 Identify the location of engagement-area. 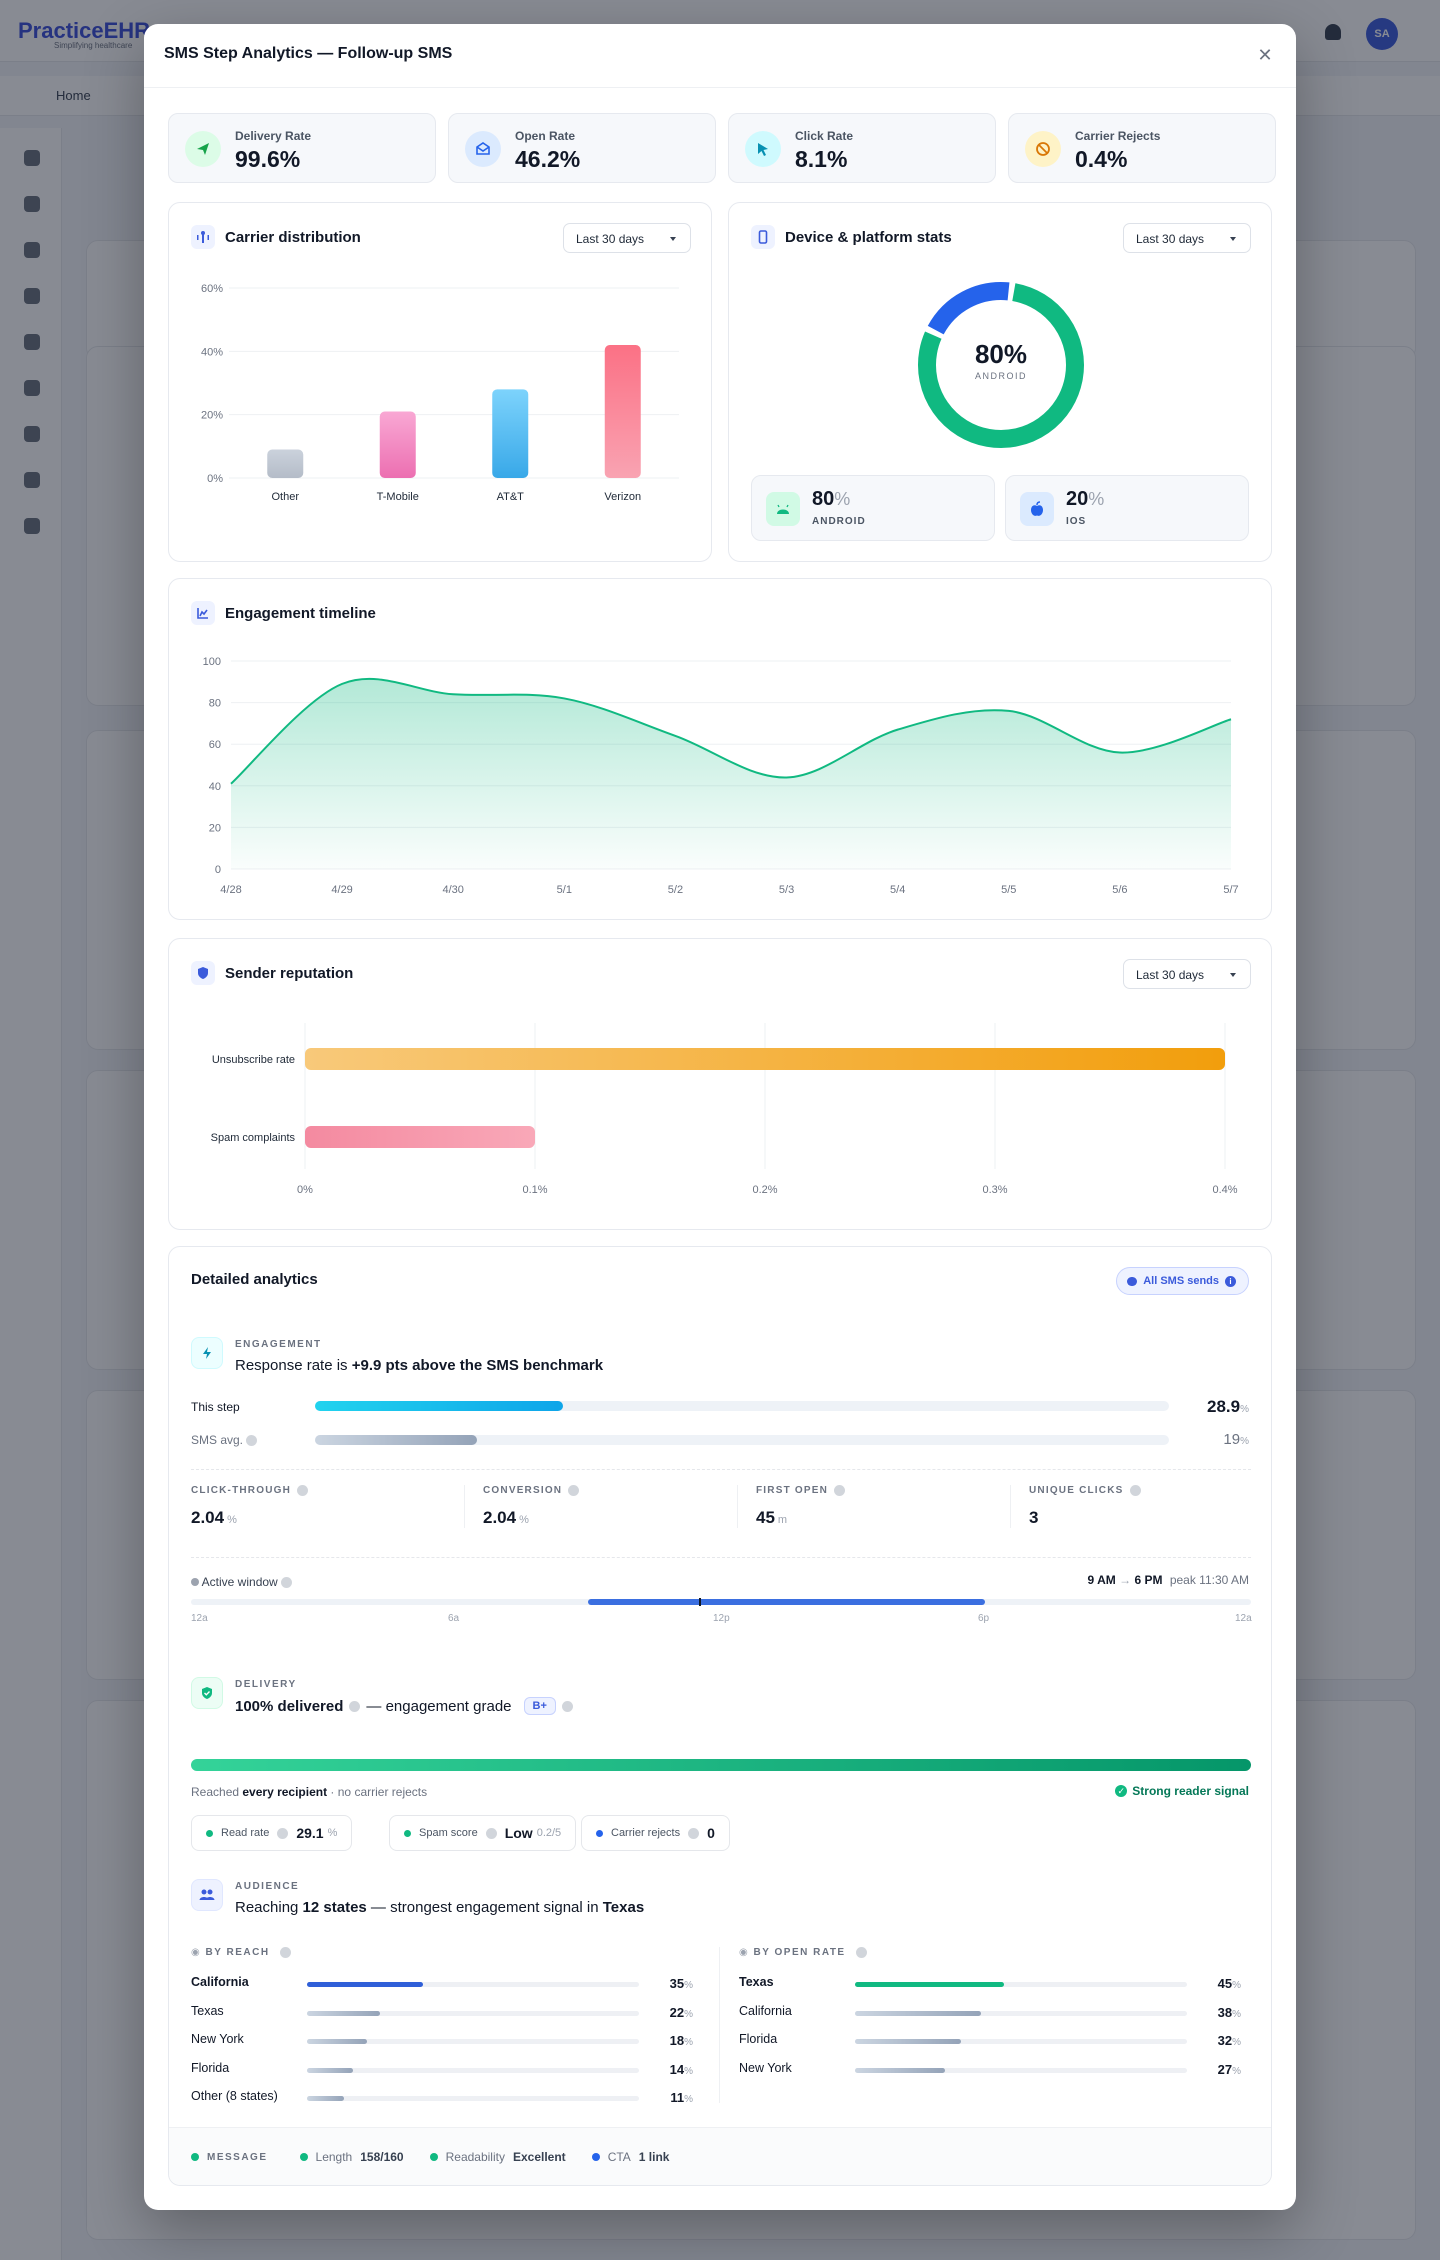
(731, 773).